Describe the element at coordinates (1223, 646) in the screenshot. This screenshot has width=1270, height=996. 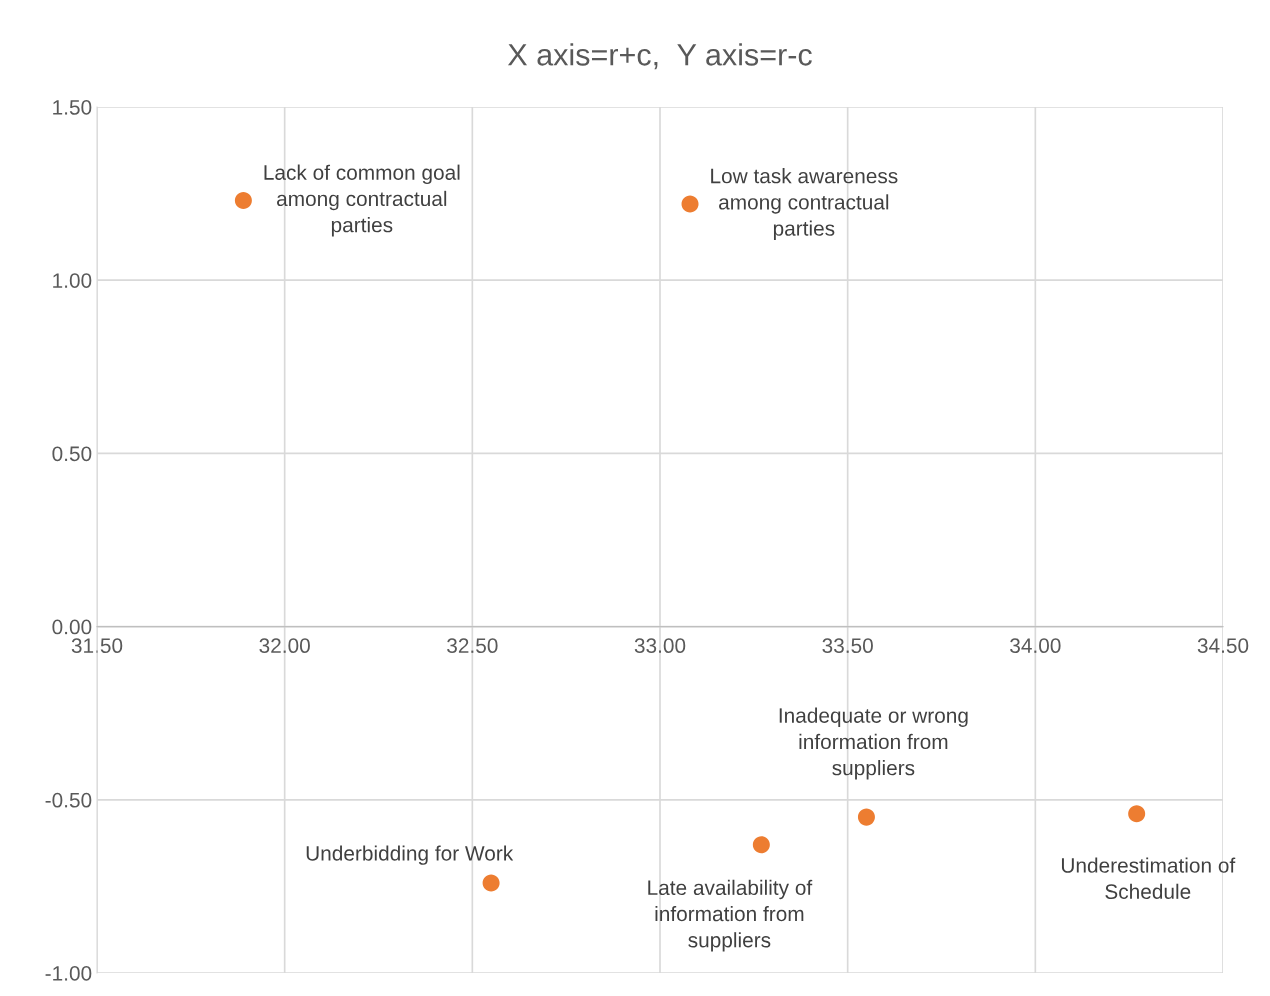
I see `x-tick-label: 34.50` at that location.